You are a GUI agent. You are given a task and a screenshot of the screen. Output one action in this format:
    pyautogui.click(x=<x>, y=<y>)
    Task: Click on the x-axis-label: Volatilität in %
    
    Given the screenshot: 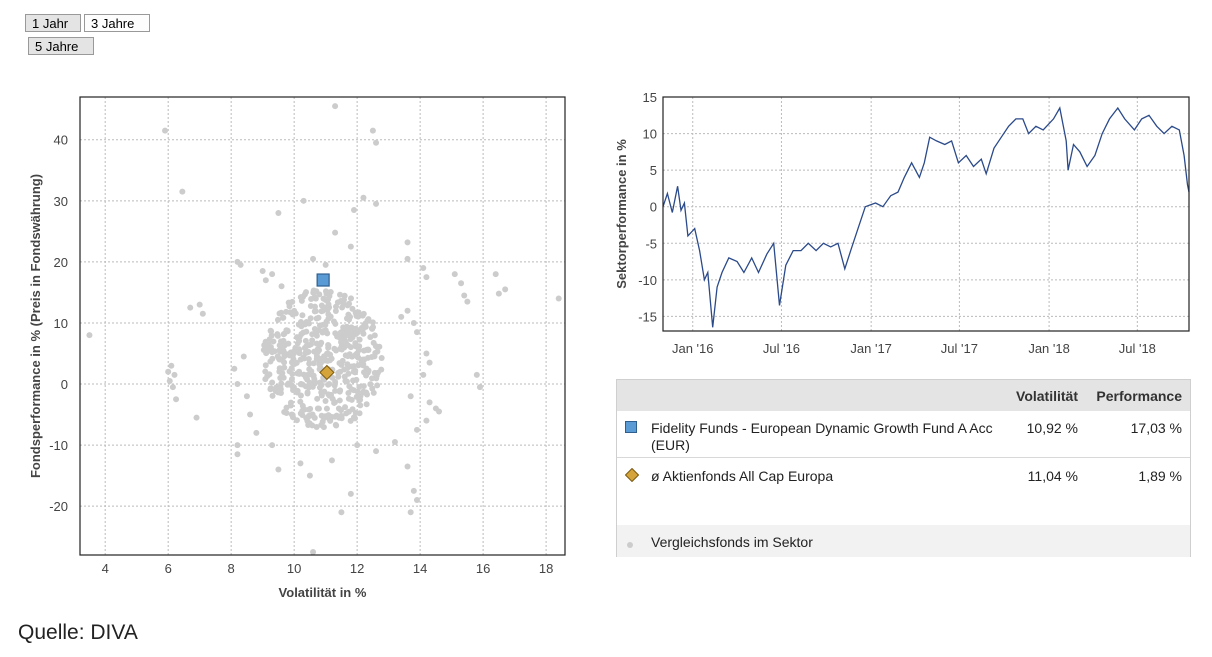 What is the action you would take?
    pyautogui.click(x=323, y=592)
    